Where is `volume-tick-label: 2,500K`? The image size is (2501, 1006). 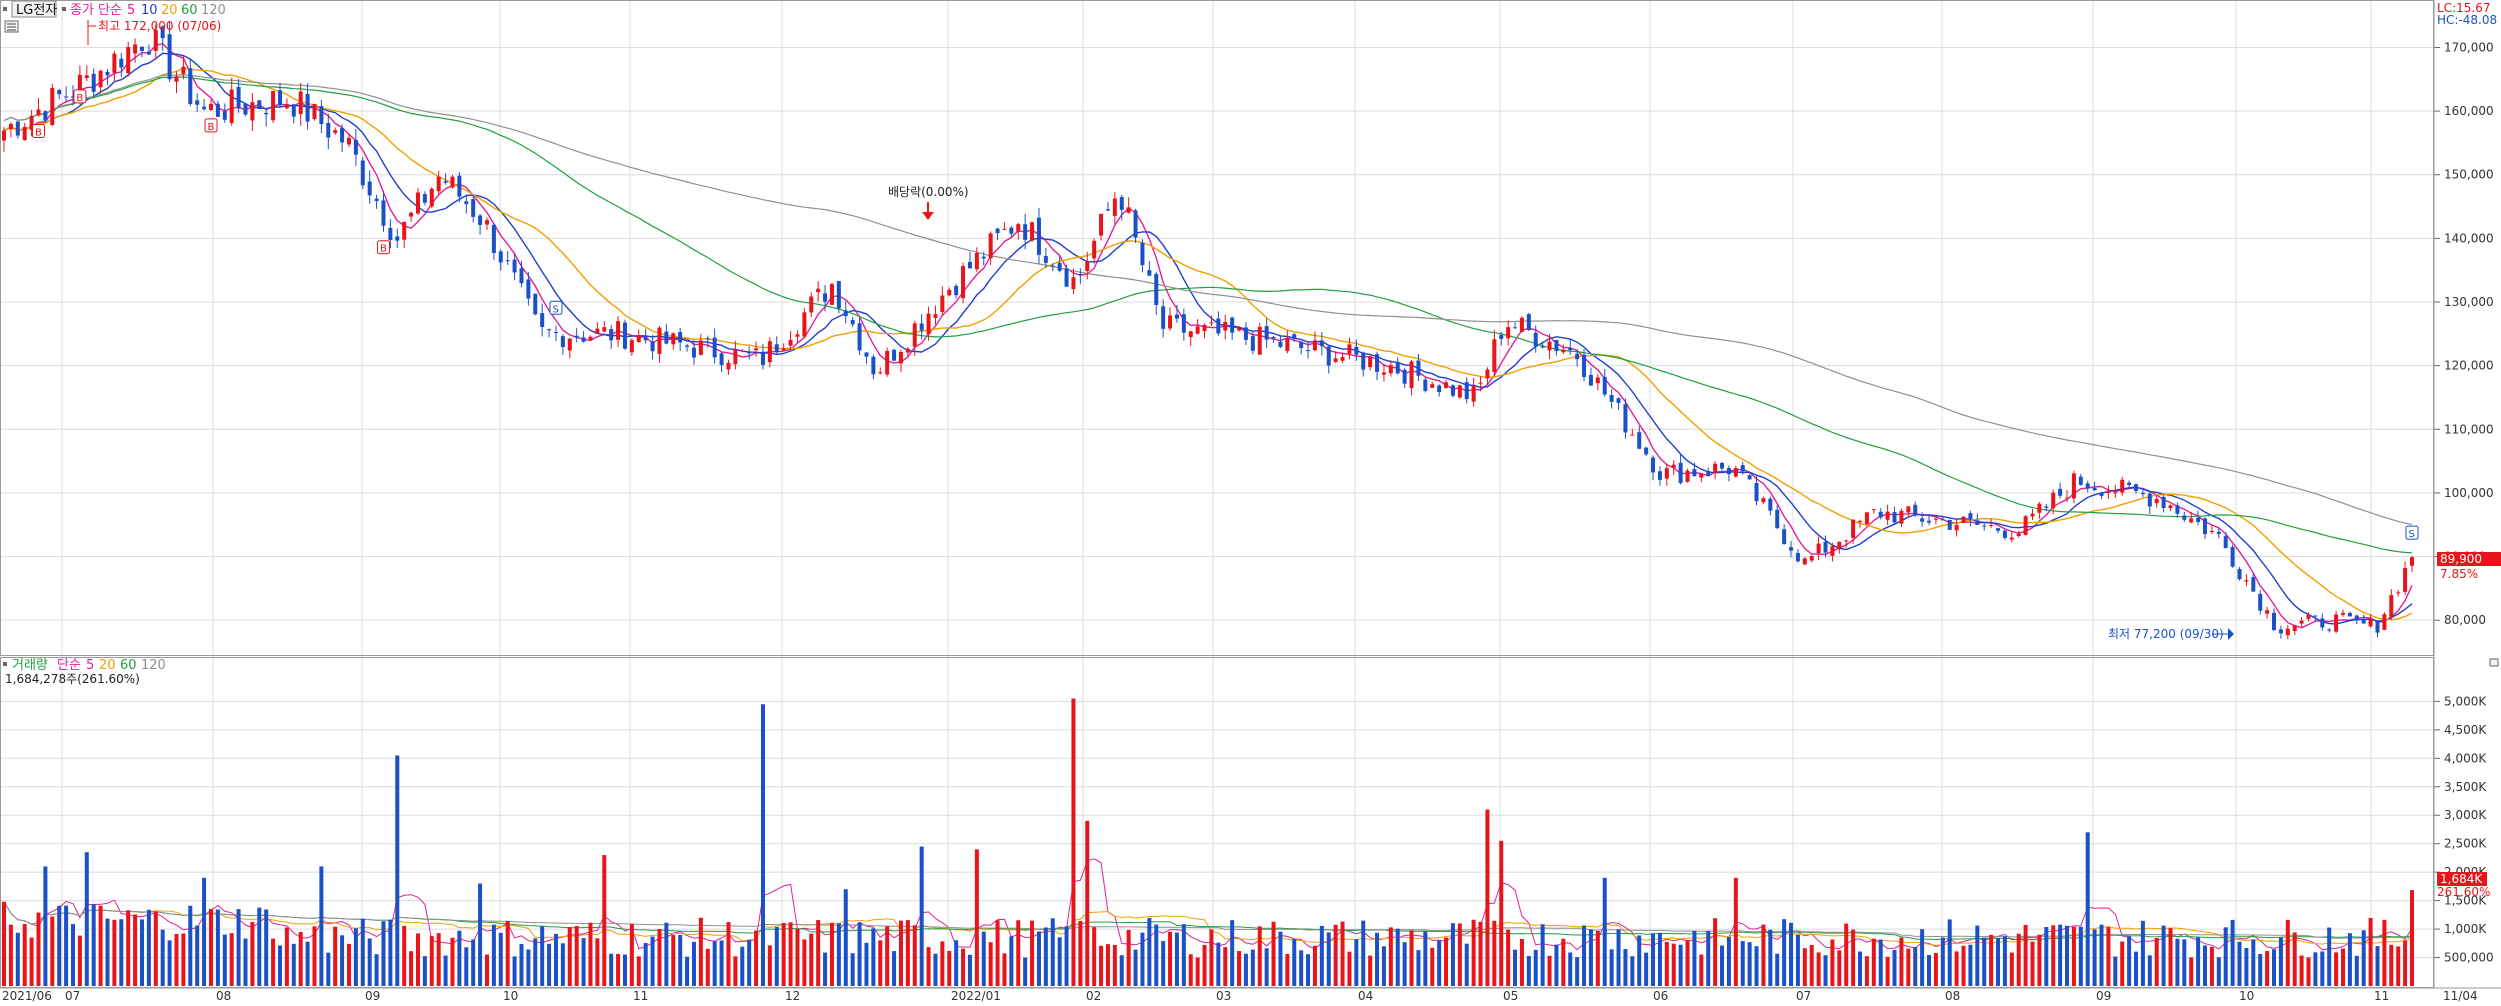 volume-tick-label: 2,500K is located at coordinates (2465, 844).